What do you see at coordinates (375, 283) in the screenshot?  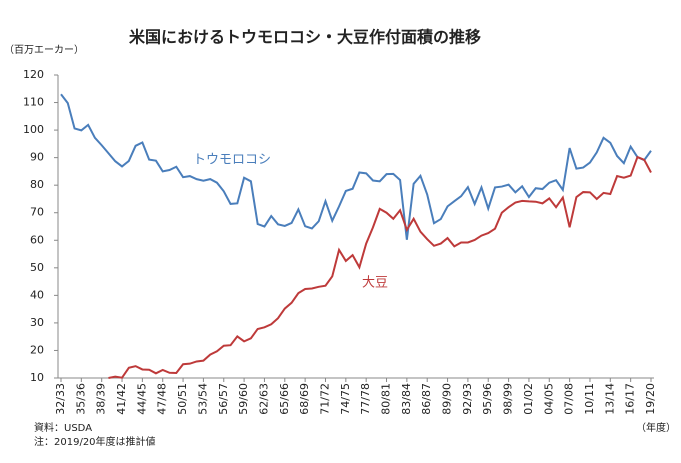 I see `series-label: 大豆` at bounding box center [375, 283].